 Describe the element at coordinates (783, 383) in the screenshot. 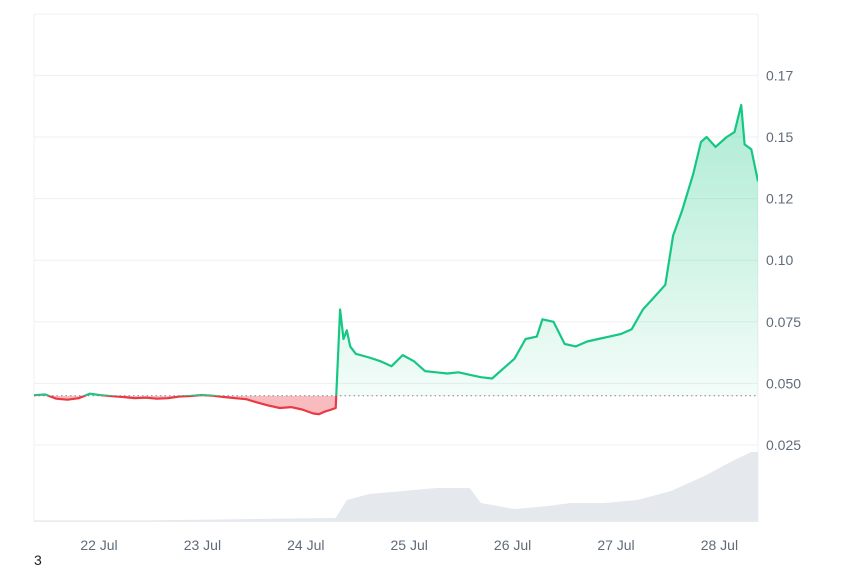

I see `y-tick-label: 0.050` at that location.